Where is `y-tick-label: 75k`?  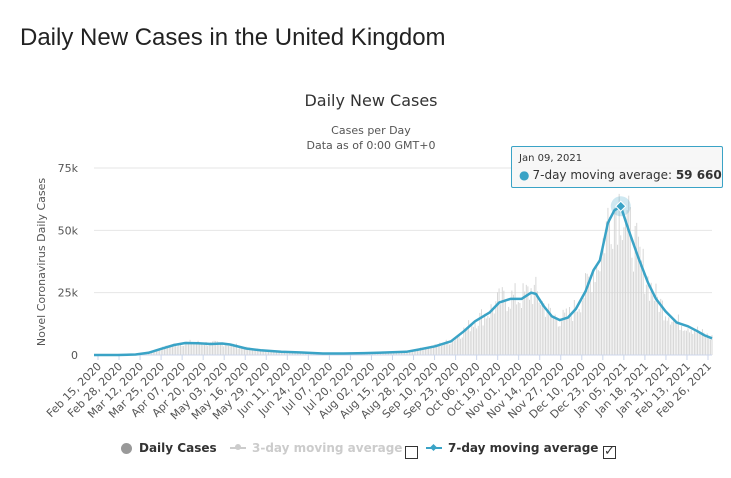
y-tick-label: 75k is located at coordinates (68, 168).